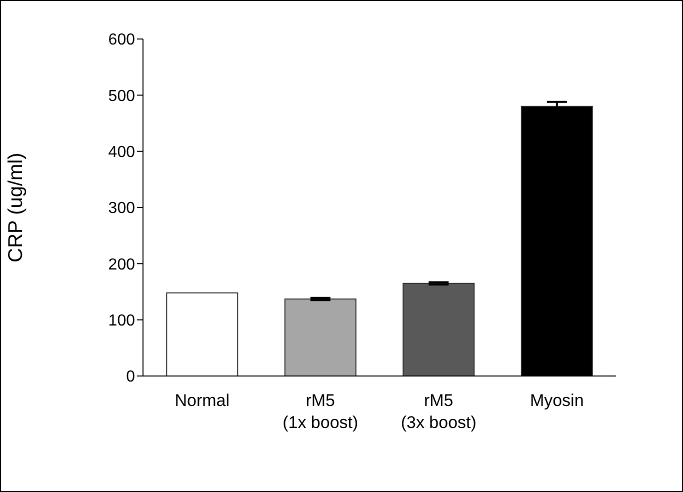  What do you see at coordinates (122, 209) in the screenshot?
I see `y-tick-label: 300` at bounding box center [122, 209].